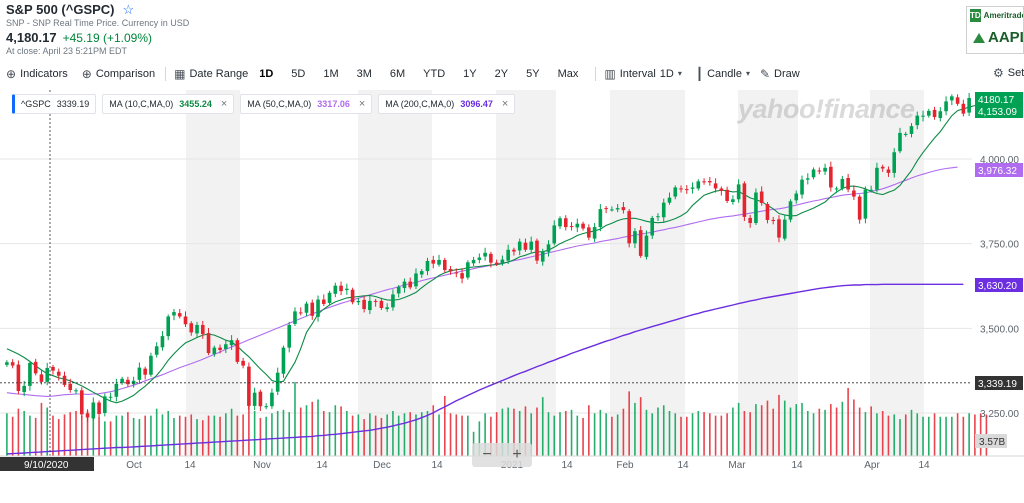 This screenshot has height=503, width=1024. Describe the element at coordinates (298, 74) in the screenshot. I see `range-5d: 5D` at that location.